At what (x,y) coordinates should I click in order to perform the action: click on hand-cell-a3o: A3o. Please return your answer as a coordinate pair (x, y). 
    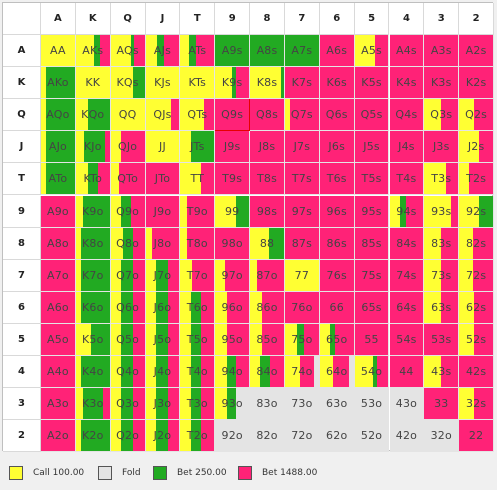
    Looking at the image, I should click on (58, 404).